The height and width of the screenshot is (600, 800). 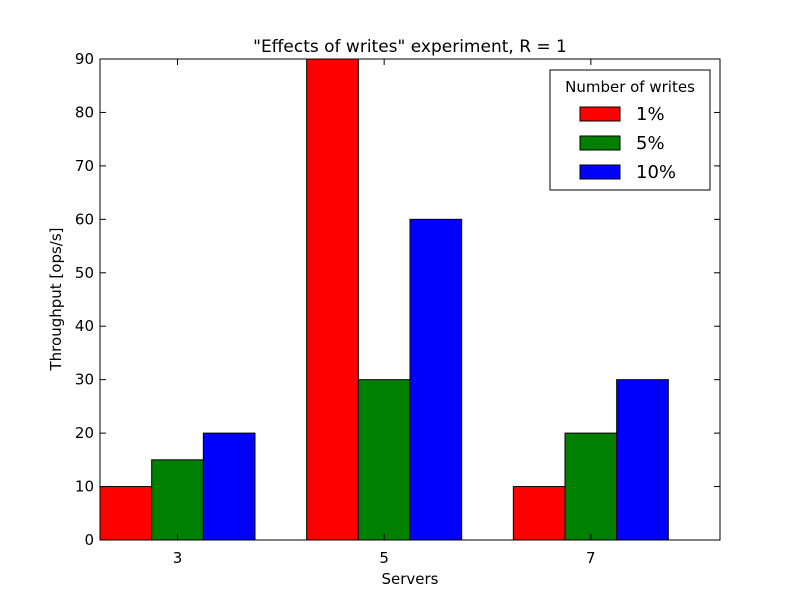 What do you see at coordinates (84, 219) in the screenshot?
I see `y-tick-label: 60` at bounding box center [84, 219].